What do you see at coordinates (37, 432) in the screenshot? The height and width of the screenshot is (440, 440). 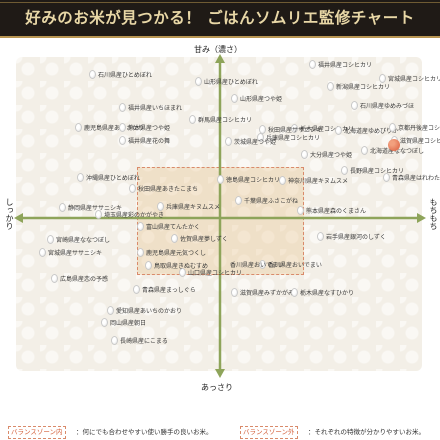 I see `legend-inside-label: バランスゾーン内` at bounding box center [37, 432].